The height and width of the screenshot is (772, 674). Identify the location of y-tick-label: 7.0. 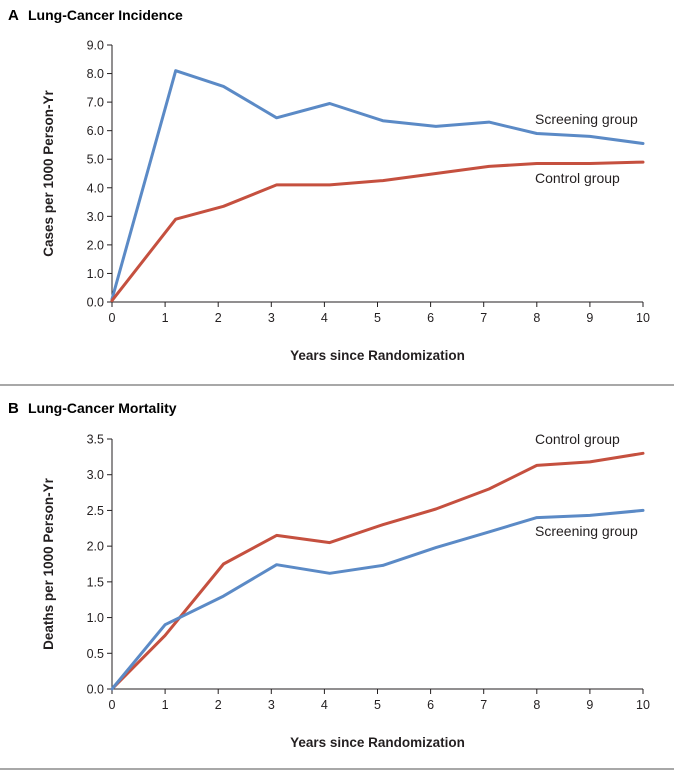
(95, 103).